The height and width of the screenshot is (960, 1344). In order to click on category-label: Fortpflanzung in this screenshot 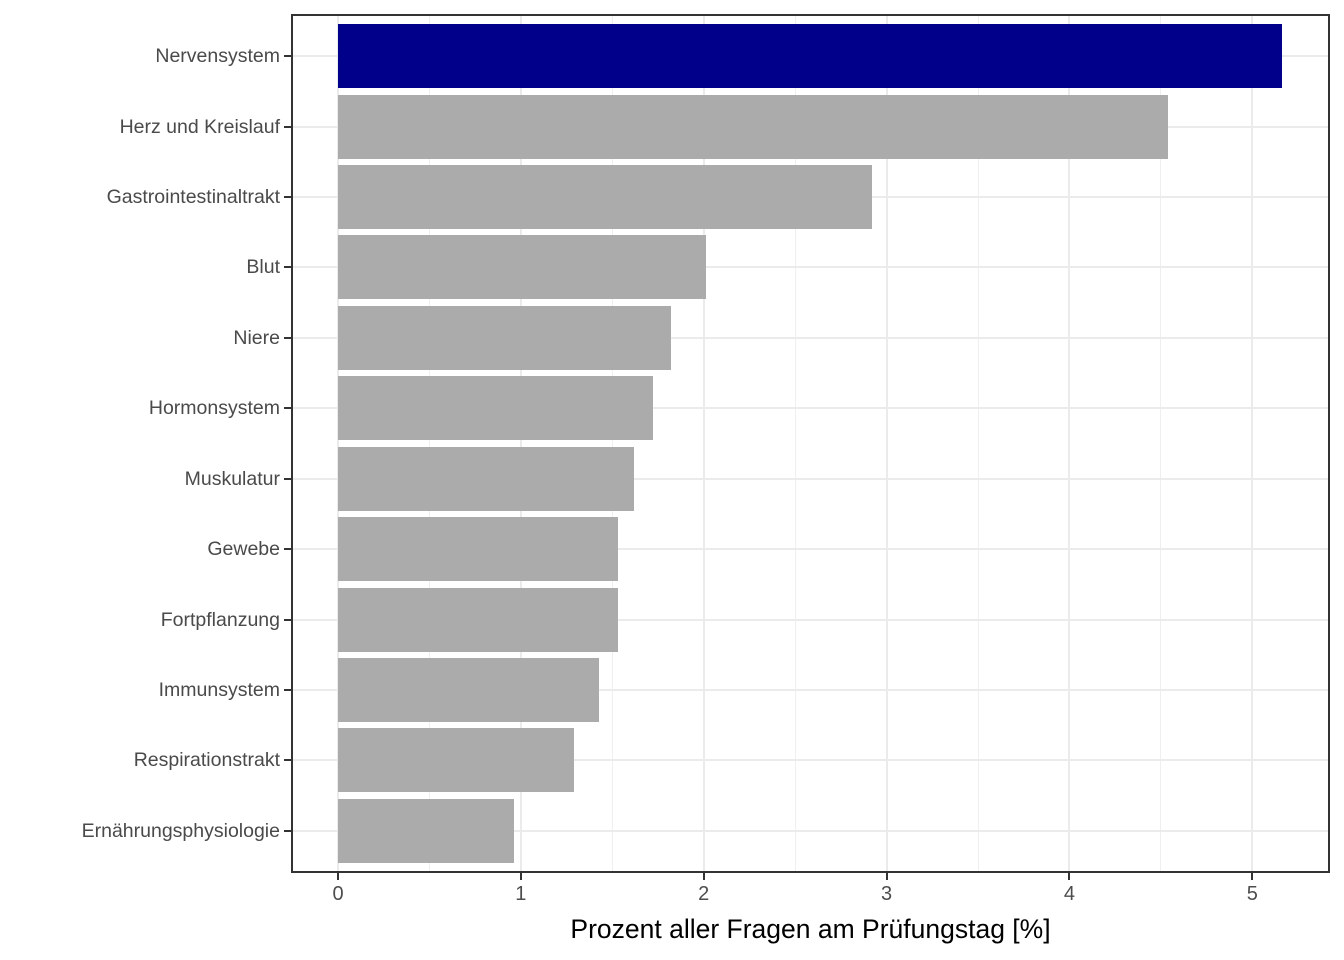, I will do `click(220, 619)`.